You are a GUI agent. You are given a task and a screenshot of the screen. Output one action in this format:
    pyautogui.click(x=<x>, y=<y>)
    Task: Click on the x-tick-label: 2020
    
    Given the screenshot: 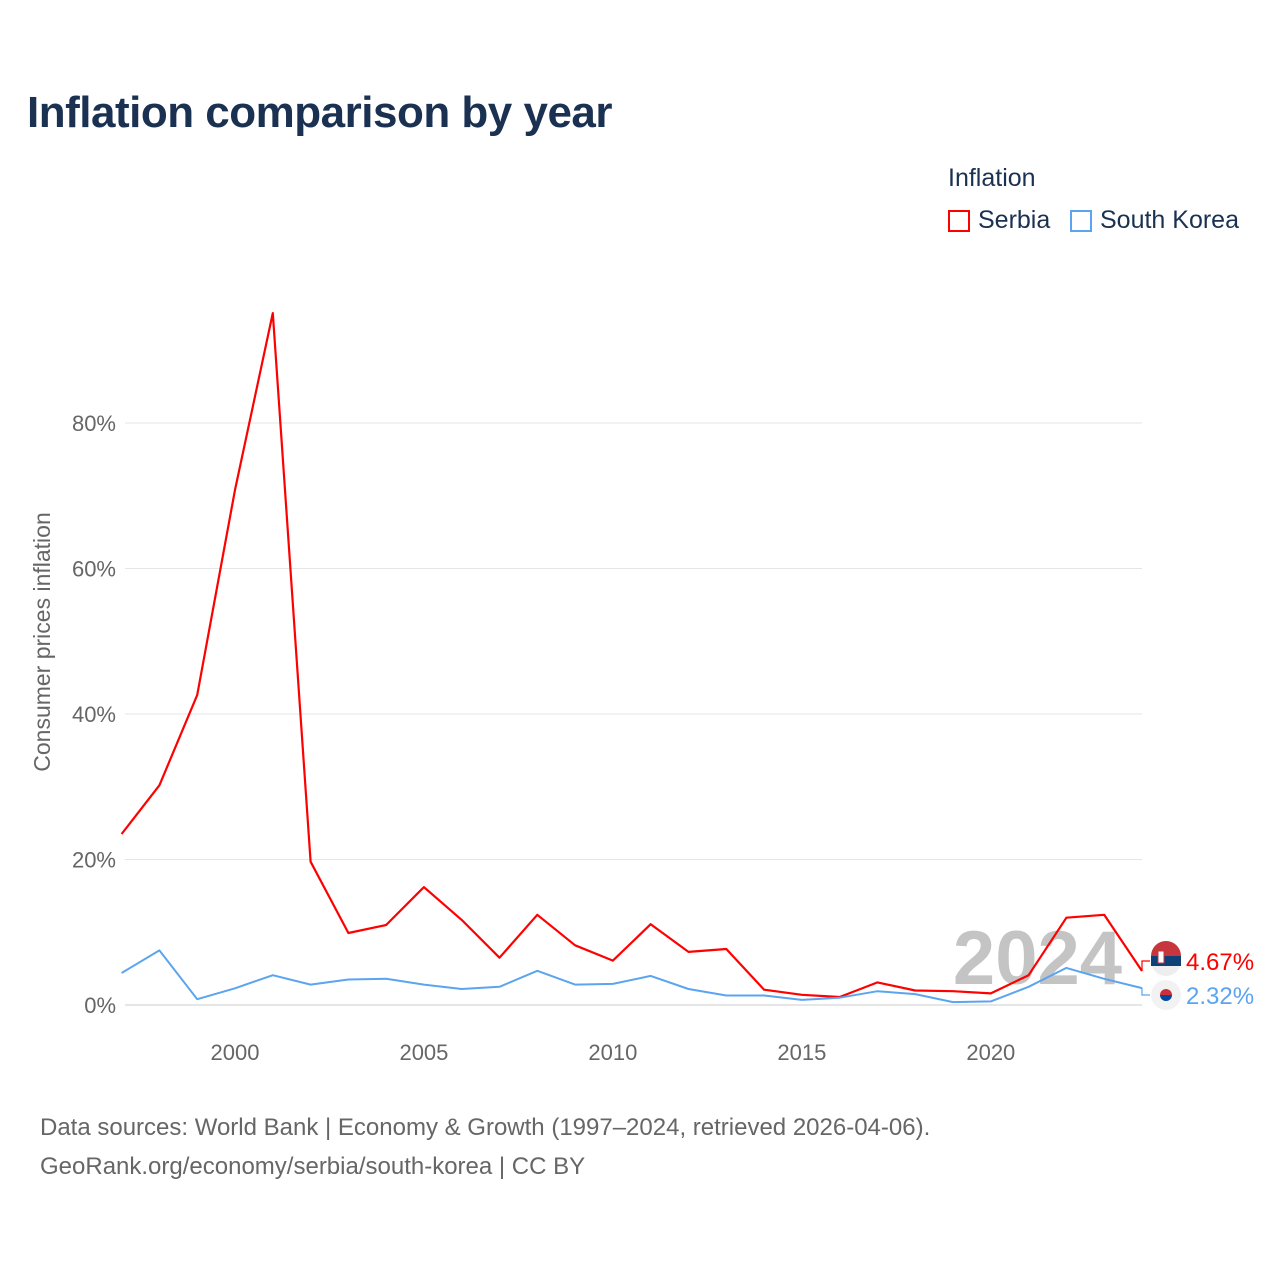 What is the action you would take?
    pyautogui.click(x=990, y=1052)
    